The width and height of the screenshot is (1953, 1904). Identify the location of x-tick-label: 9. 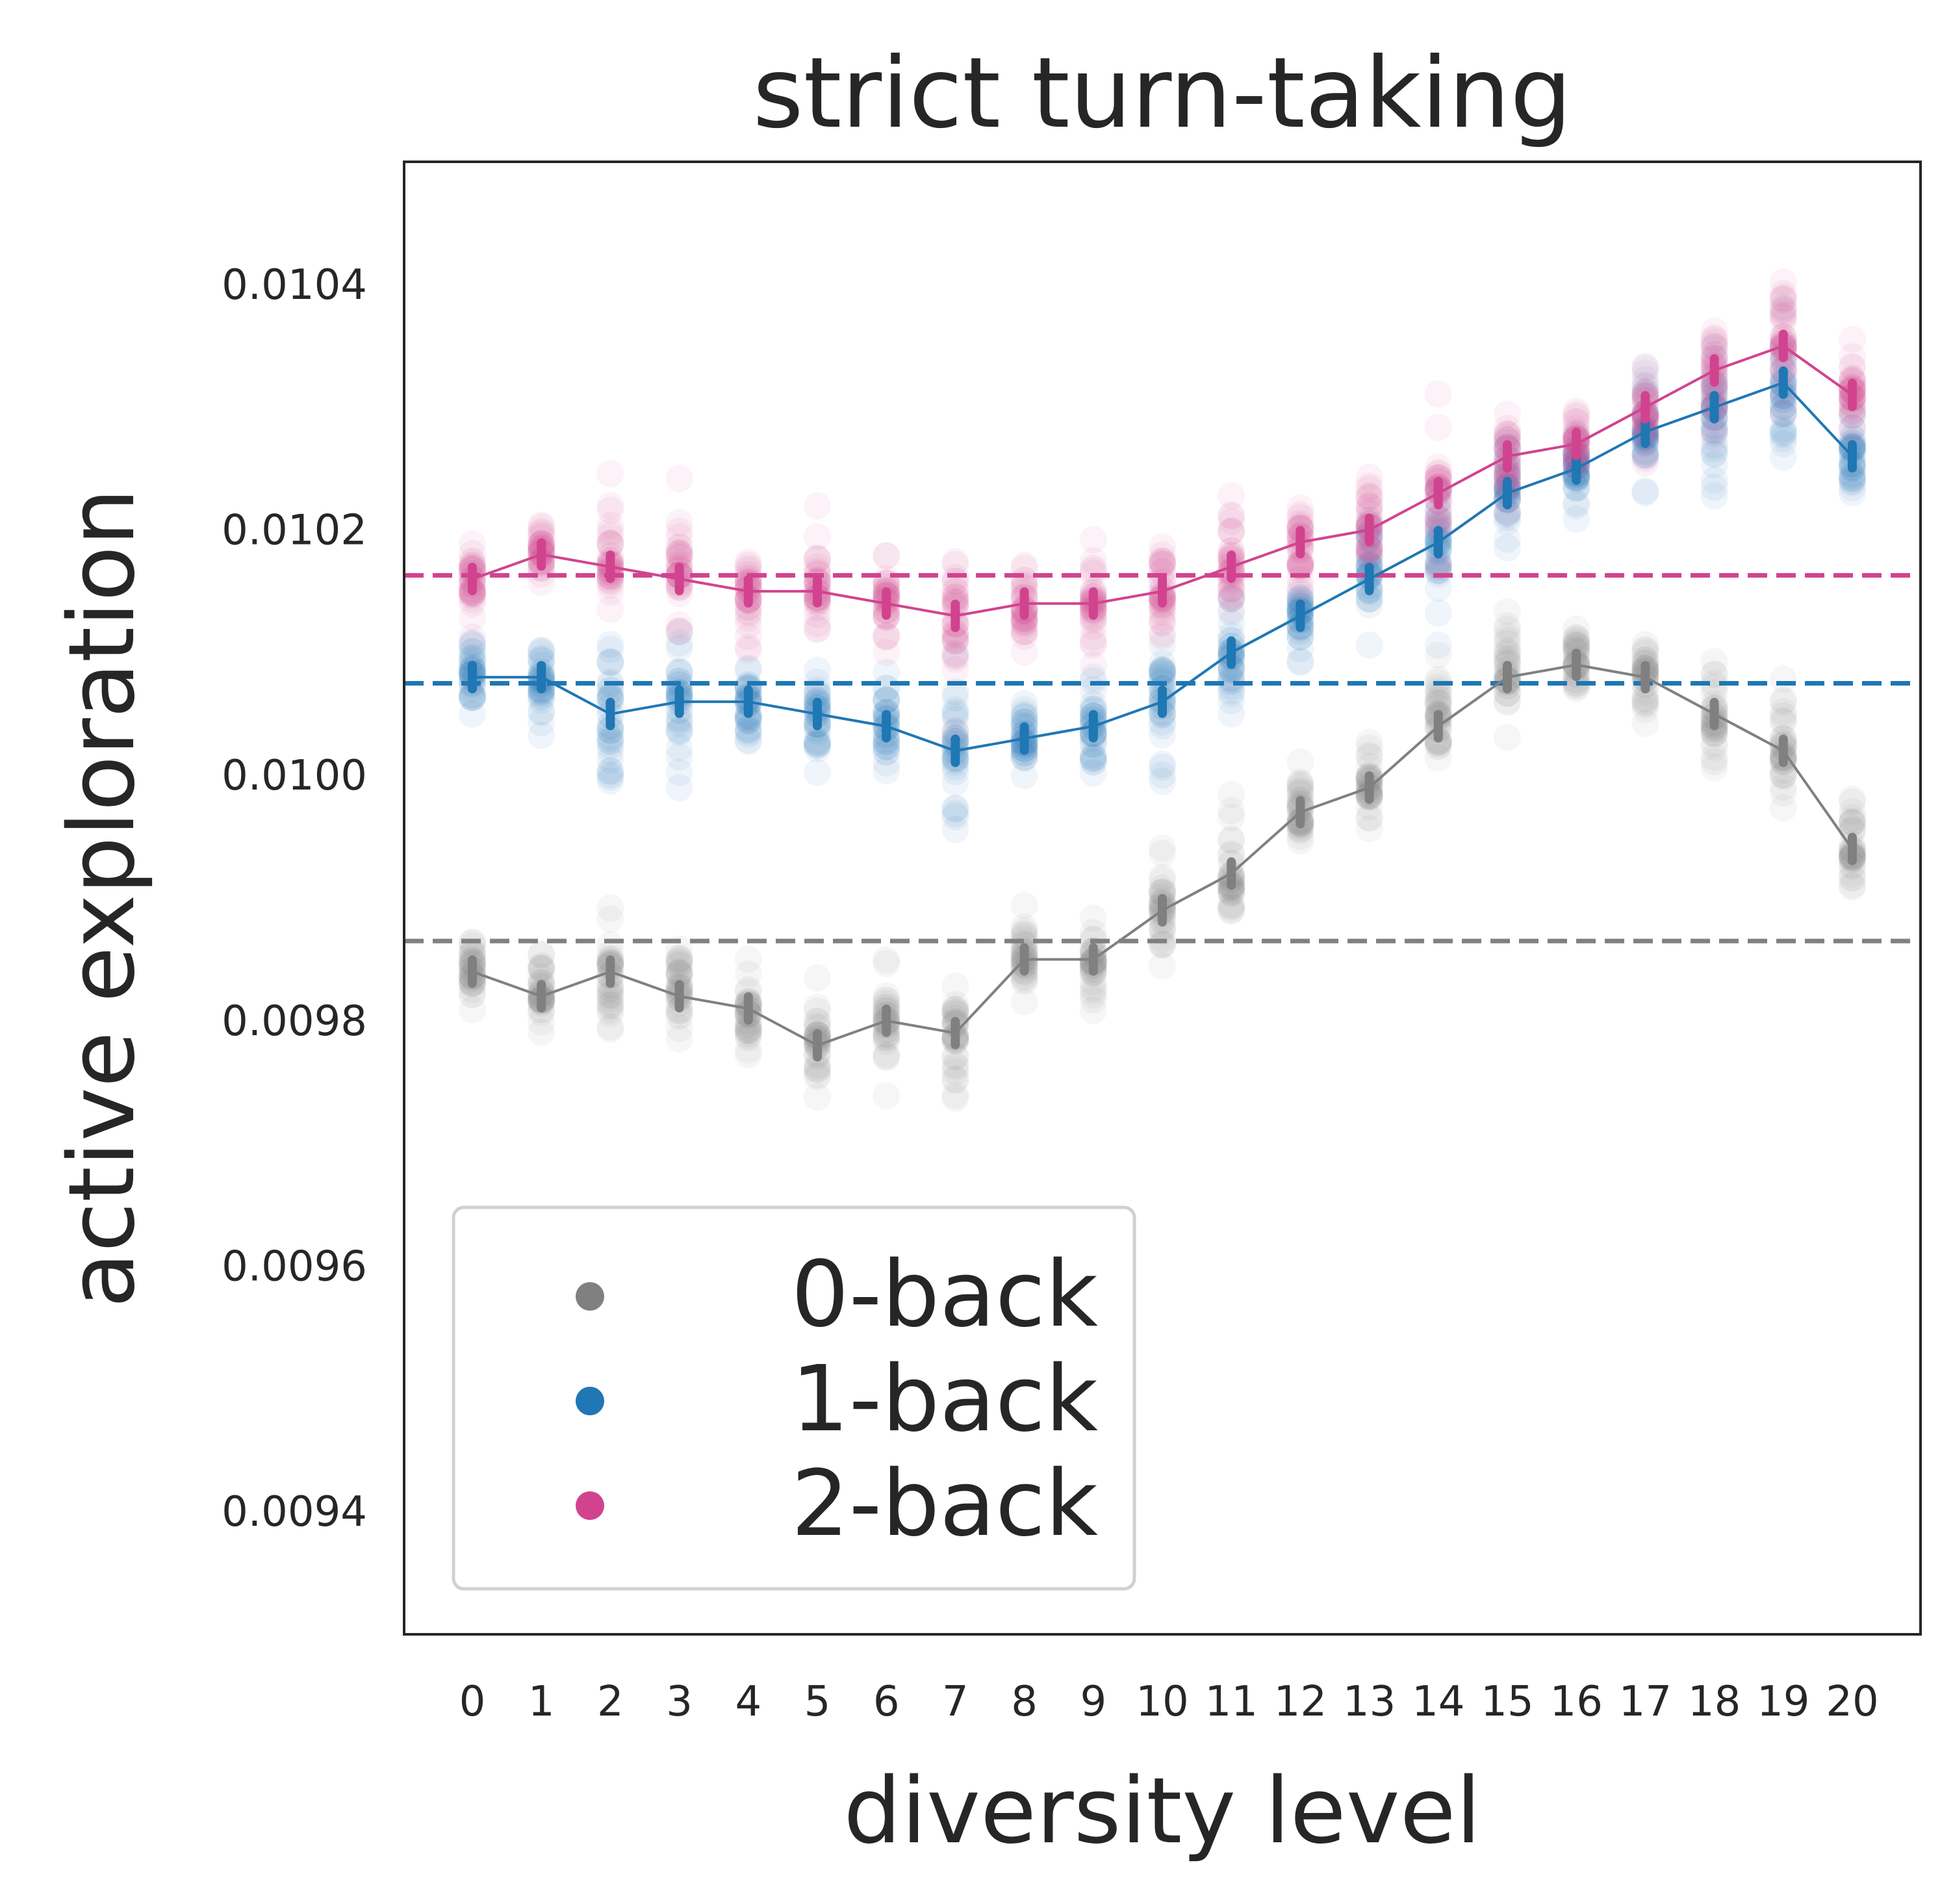
(1093, 1702).